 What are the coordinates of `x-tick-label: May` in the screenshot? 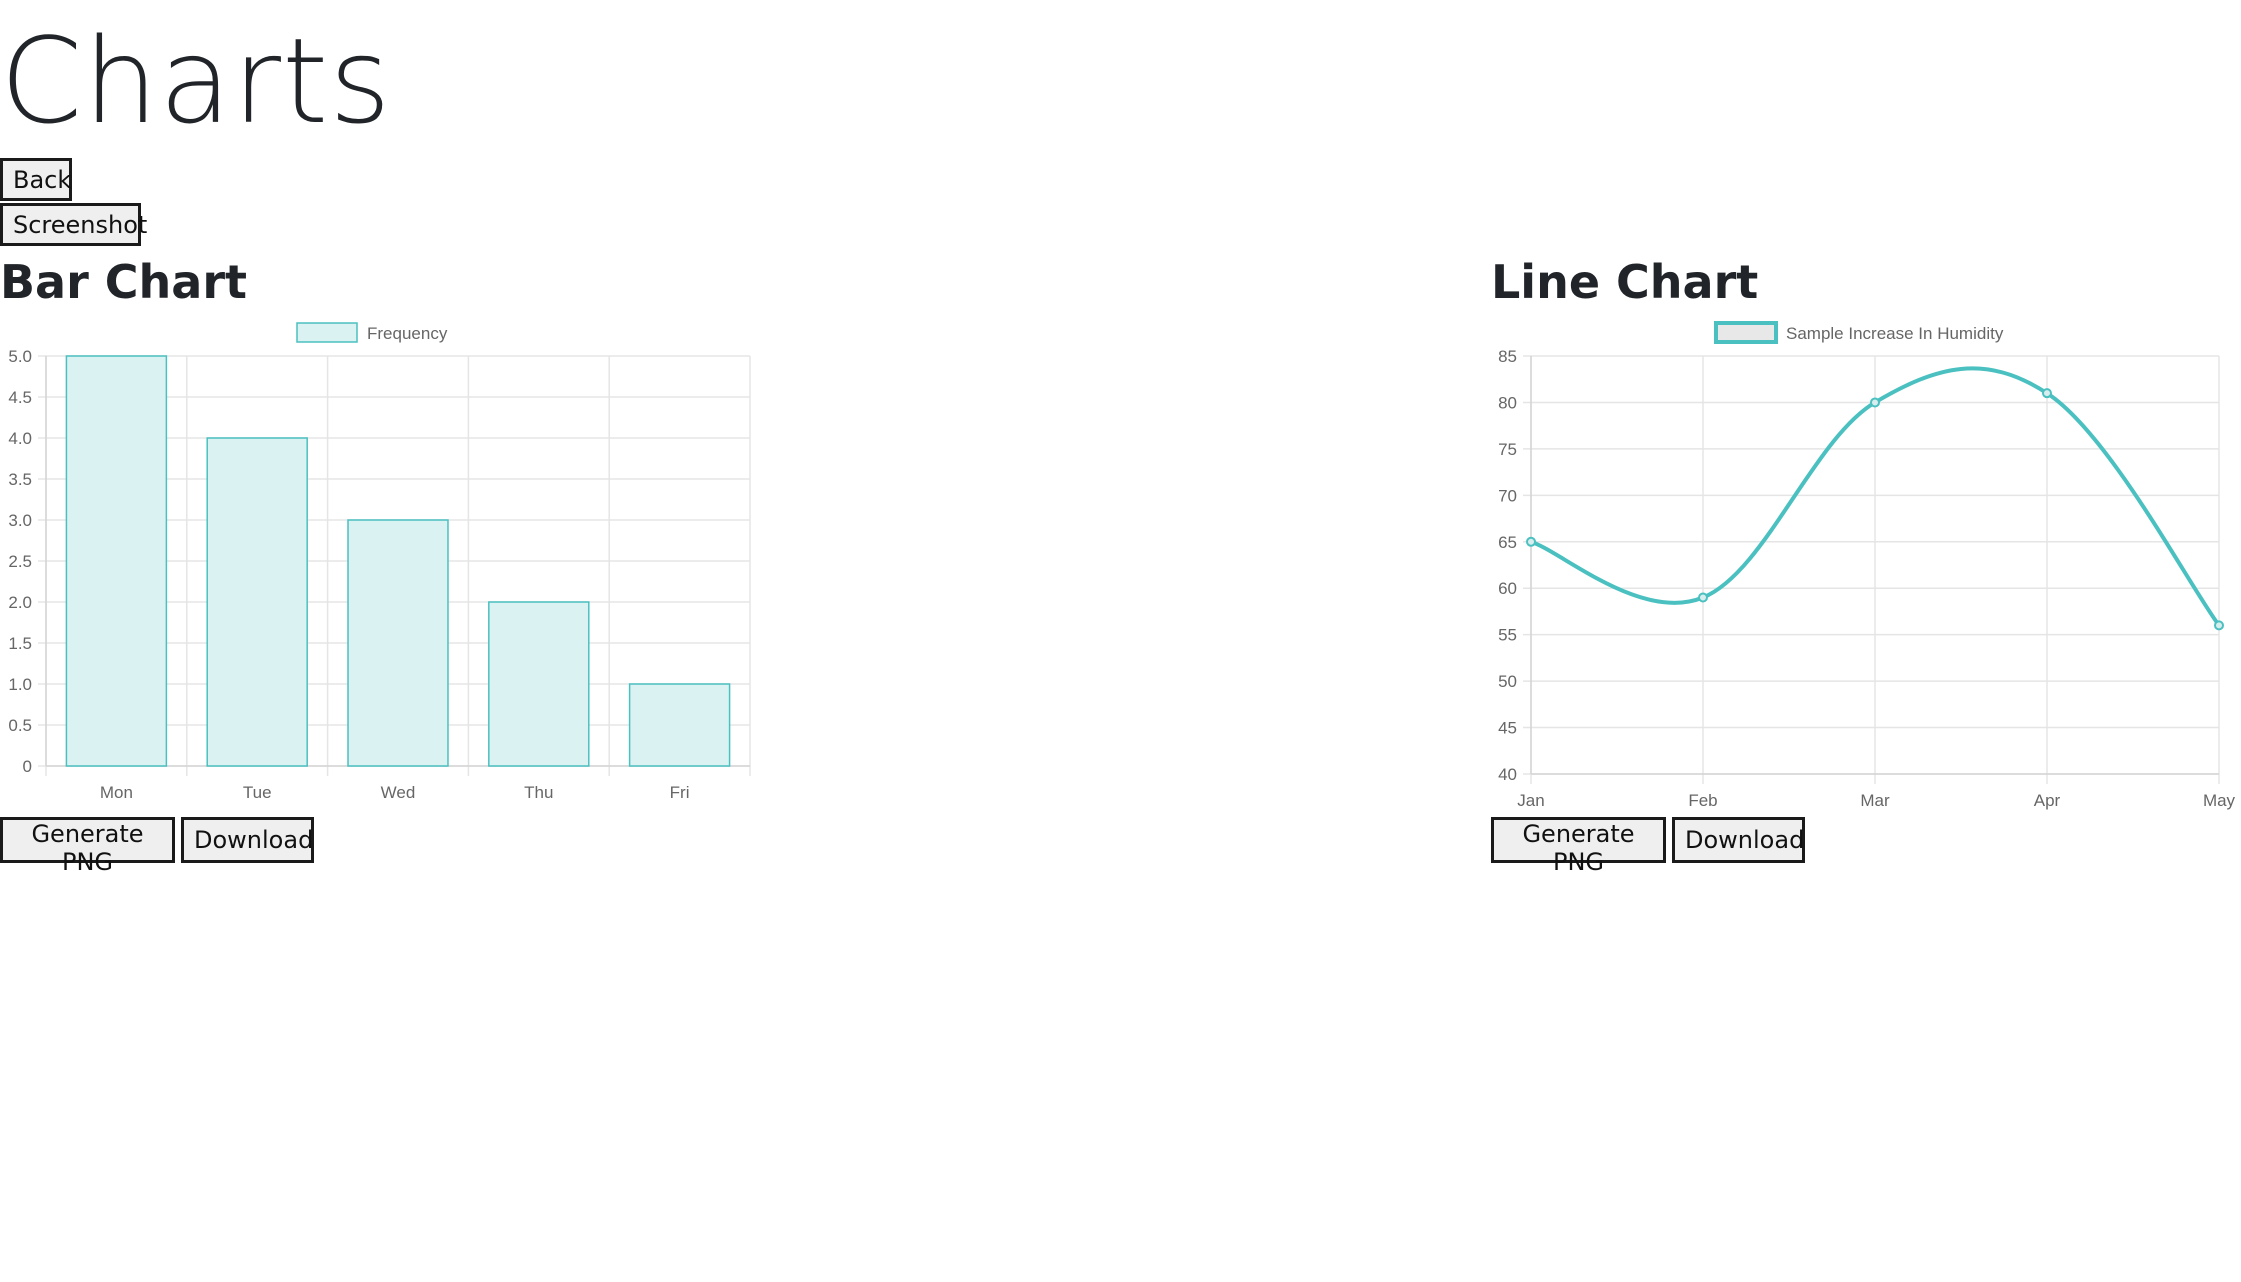 It's located at (2219, 800).